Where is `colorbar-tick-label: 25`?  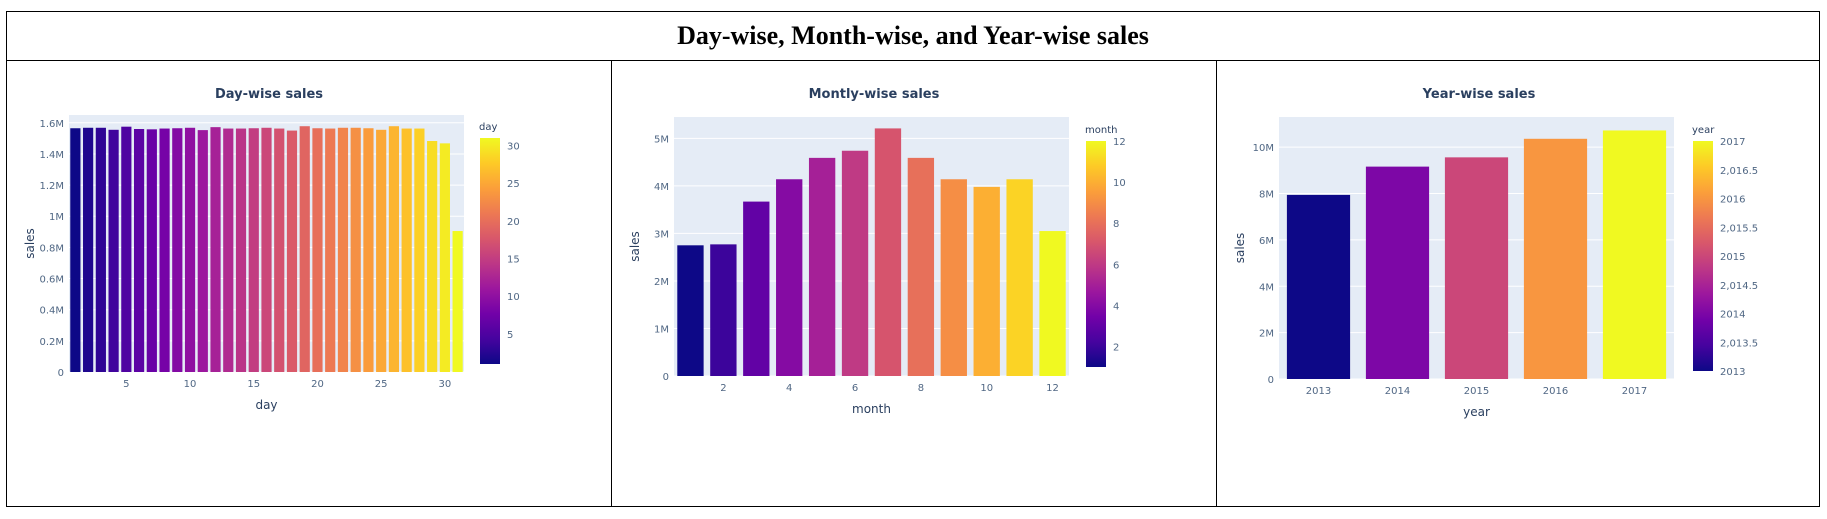 colorbar-tick-label: 25 is located at coordinates (513, 184).